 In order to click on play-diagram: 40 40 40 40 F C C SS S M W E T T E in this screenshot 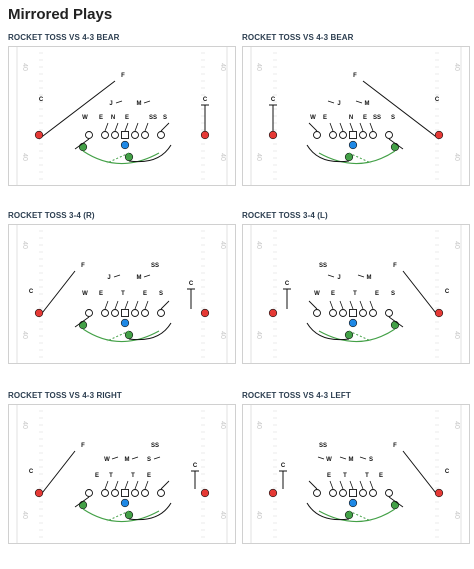, I will do `click(356, 474)`.